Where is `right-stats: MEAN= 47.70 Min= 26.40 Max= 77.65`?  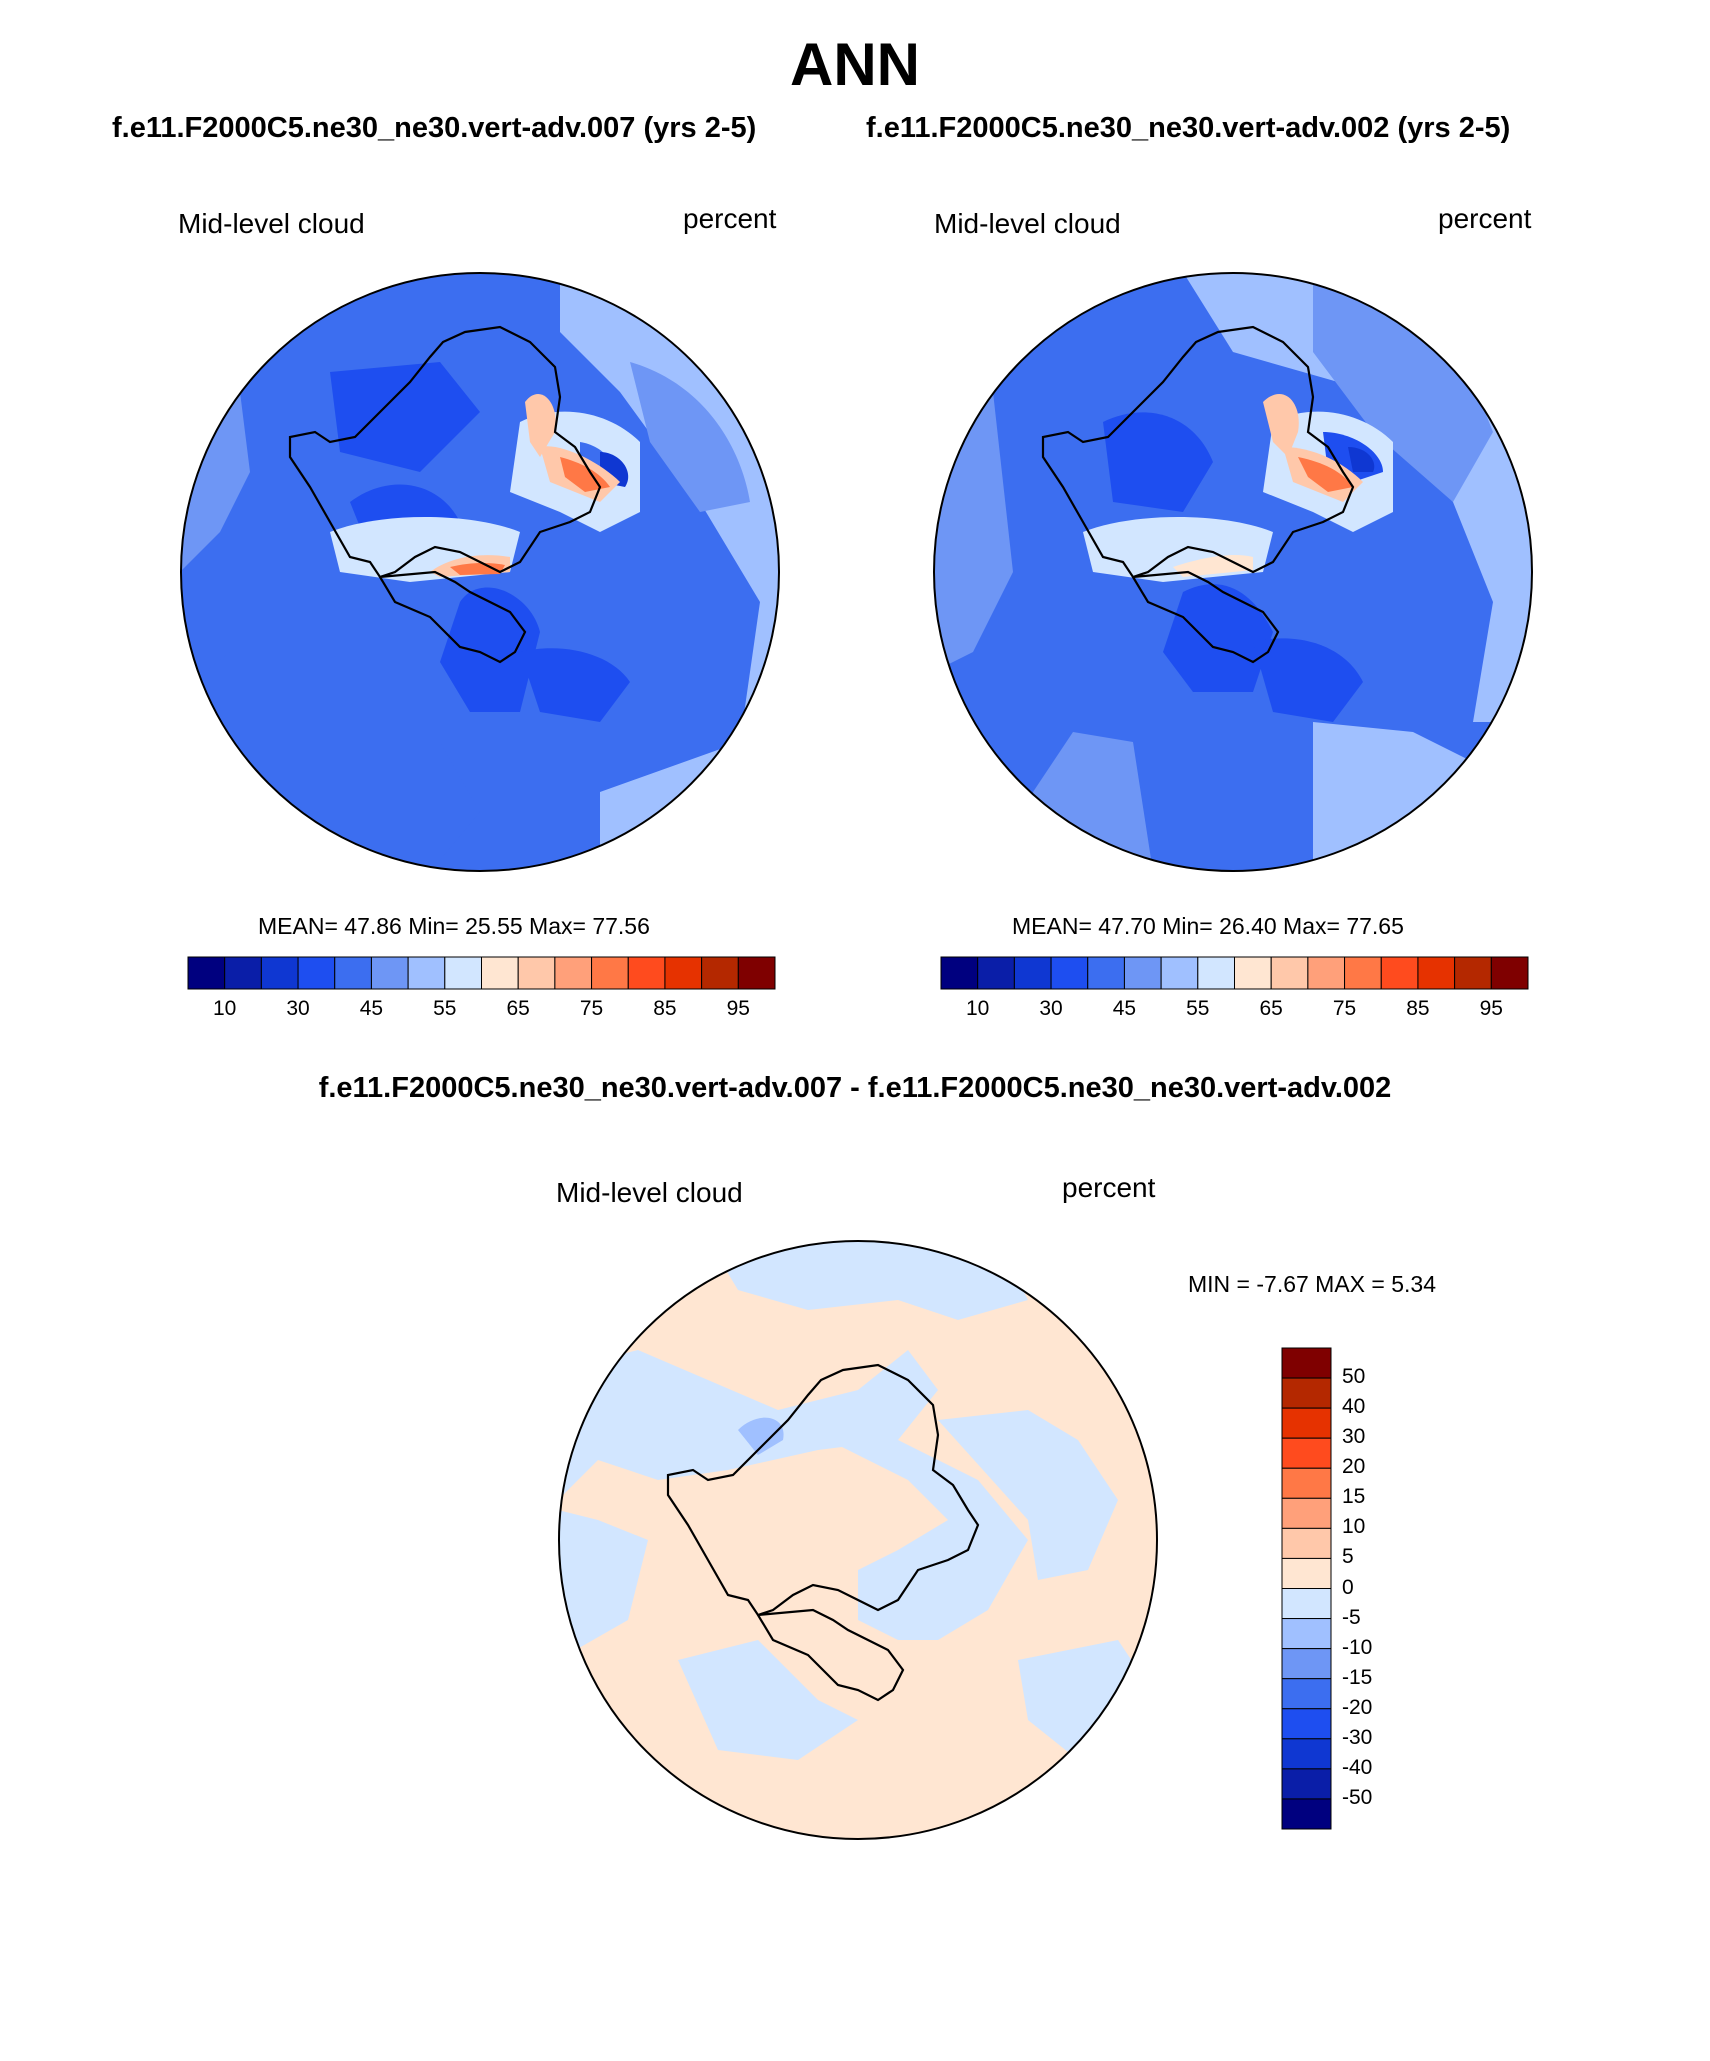
right-stats: MEAN= 47.70 Min= 26.40 Max= 77.65 is located at coordinates (1208, 926).